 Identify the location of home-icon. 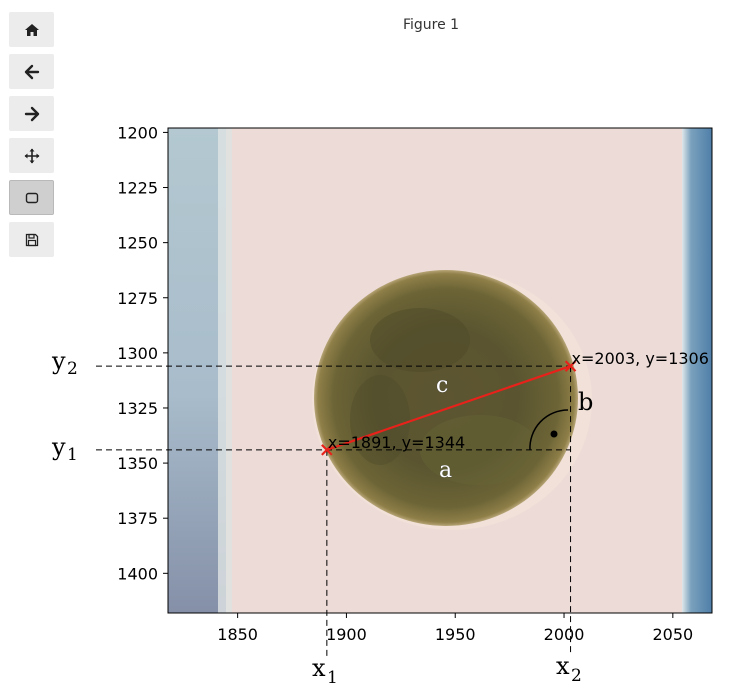
(31, 29).